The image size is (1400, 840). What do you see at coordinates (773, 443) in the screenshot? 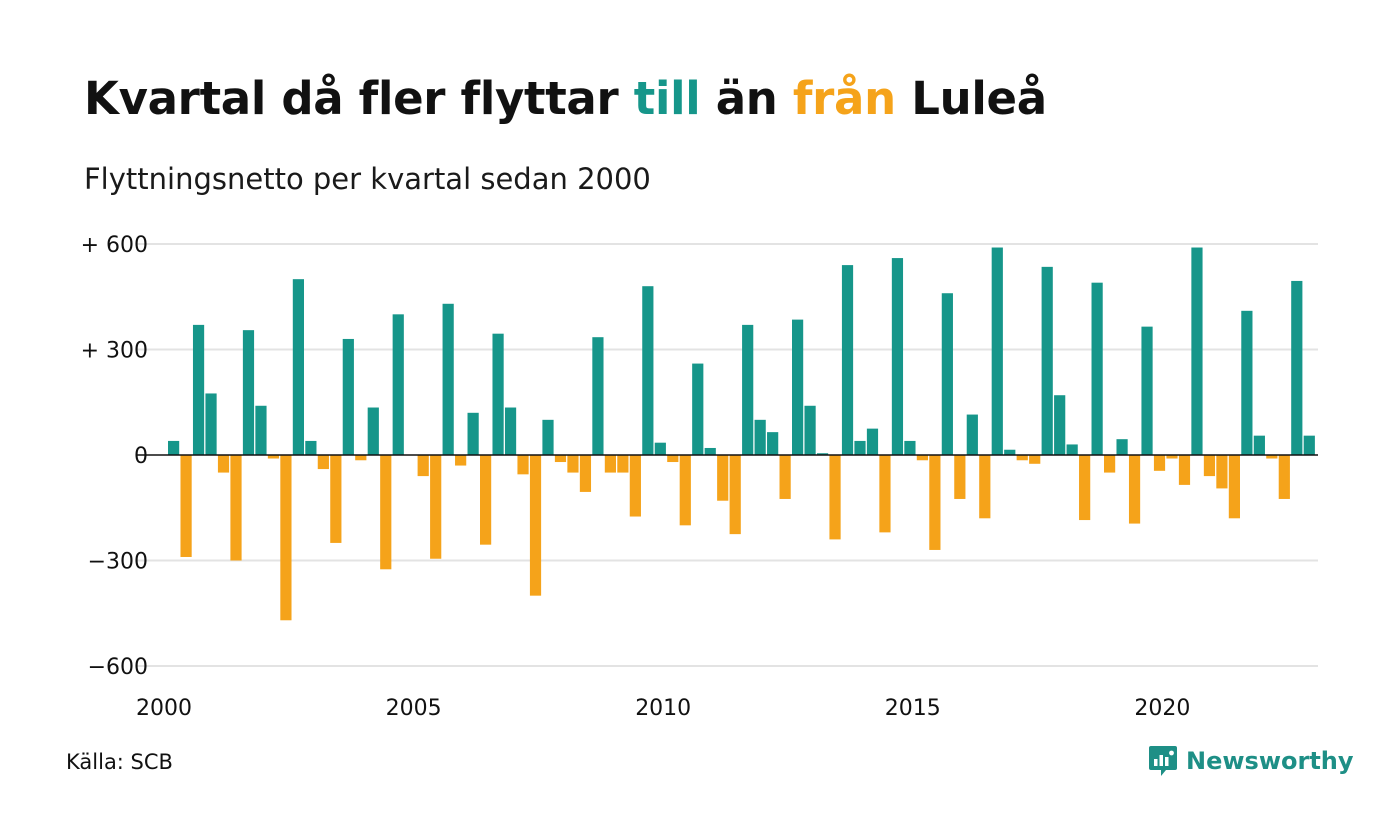
I see `bar-2012-q1` at bounding box center [773, 443].